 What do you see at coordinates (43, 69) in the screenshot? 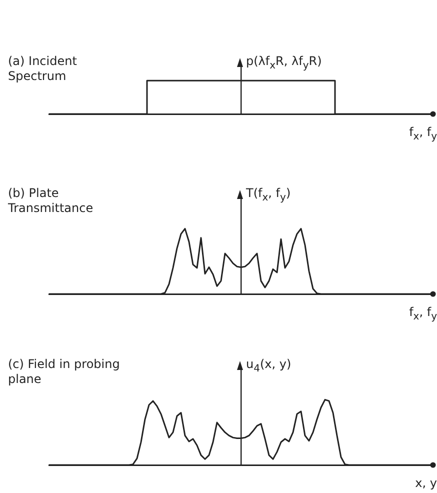
I see `chart-title: (a) Incident Spectrum` at bounding box center [43, 69].